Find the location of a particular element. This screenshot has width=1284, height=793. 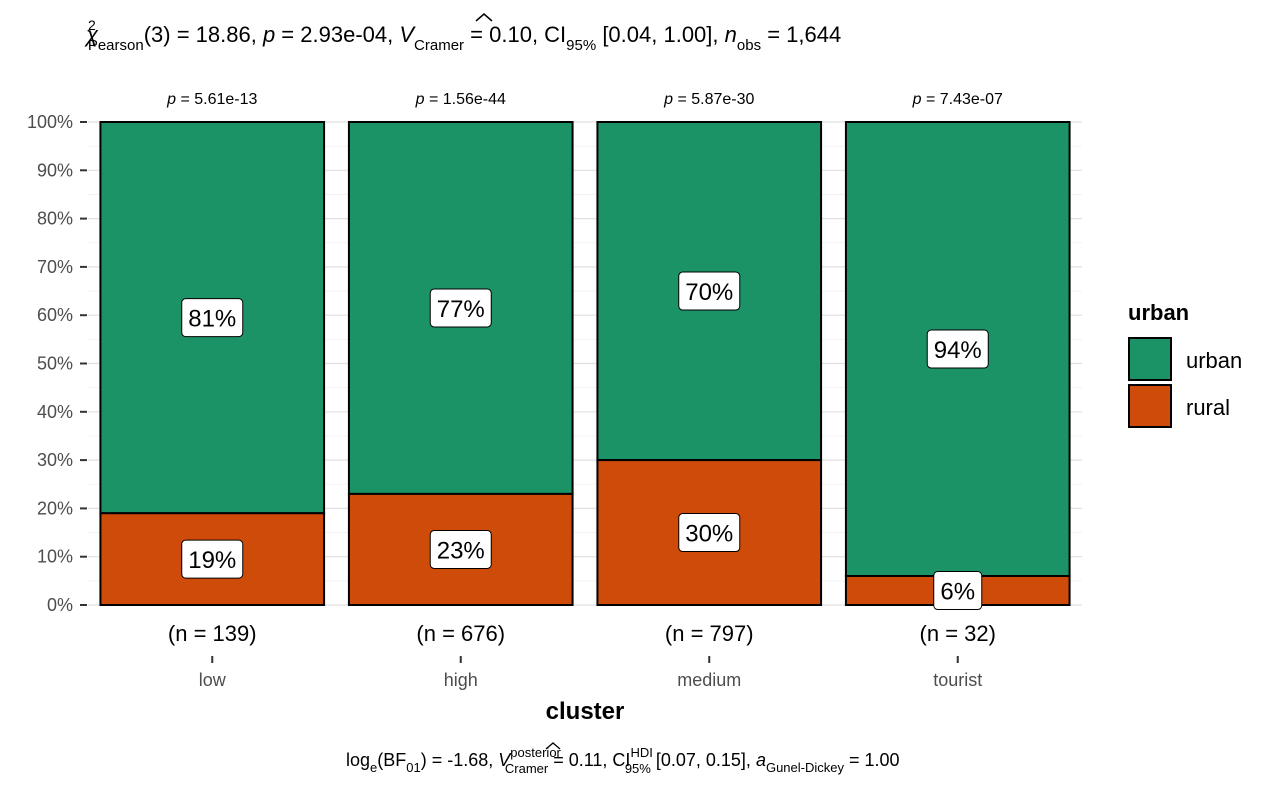

label-rural-low-box is located at coordinates (212, 559).